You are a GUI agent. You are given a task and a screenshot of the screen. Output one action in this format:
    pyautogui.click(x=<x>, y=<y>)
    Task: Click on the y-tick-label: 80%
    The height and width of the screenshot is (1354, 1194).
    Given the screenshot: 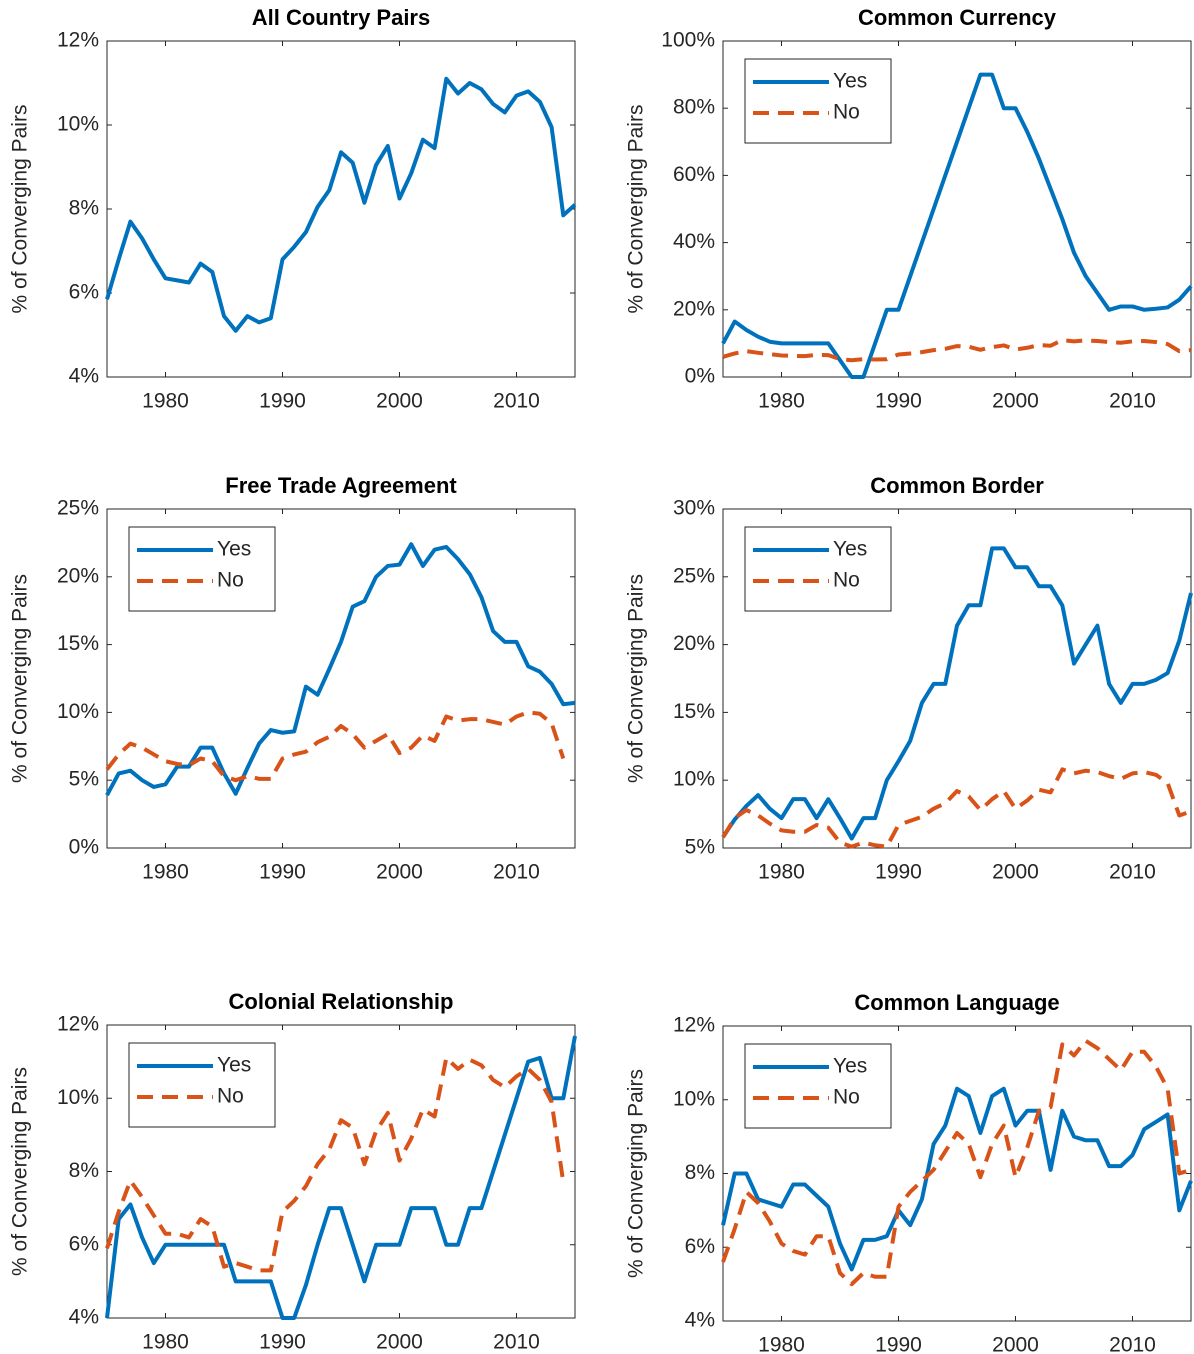 What is the action you would take?
    pyautogui.click(x=694, y=107)
    